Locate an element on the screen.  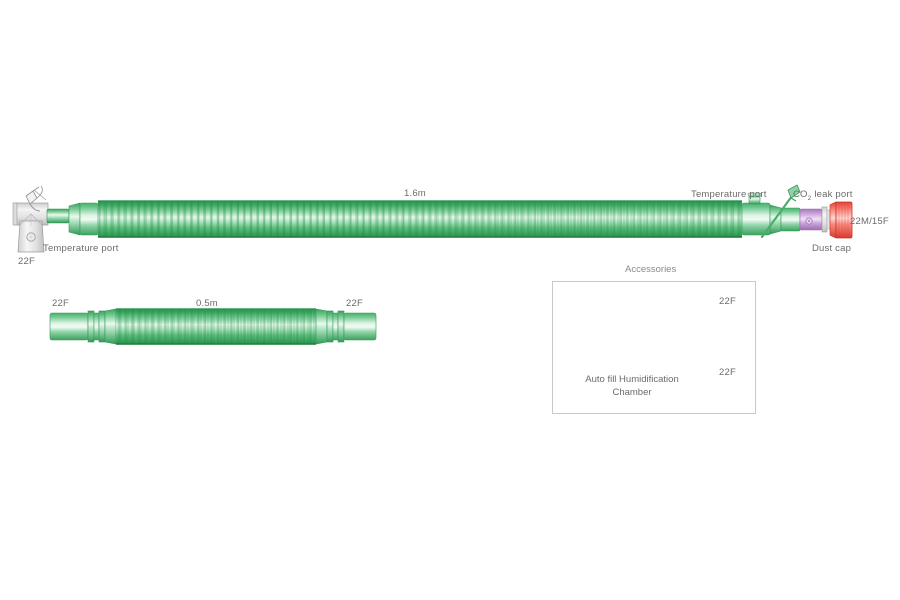
label-short-length: 0.5m is located at coordinates (207, 303).